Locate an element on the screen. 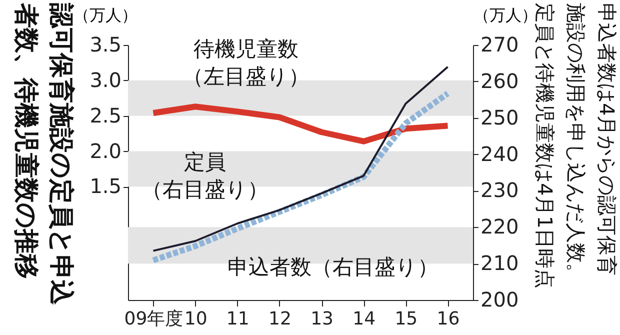 The width and height of the screenshot is (620, 335). x-tick-label: 11 is located at coordinates (238, 319).